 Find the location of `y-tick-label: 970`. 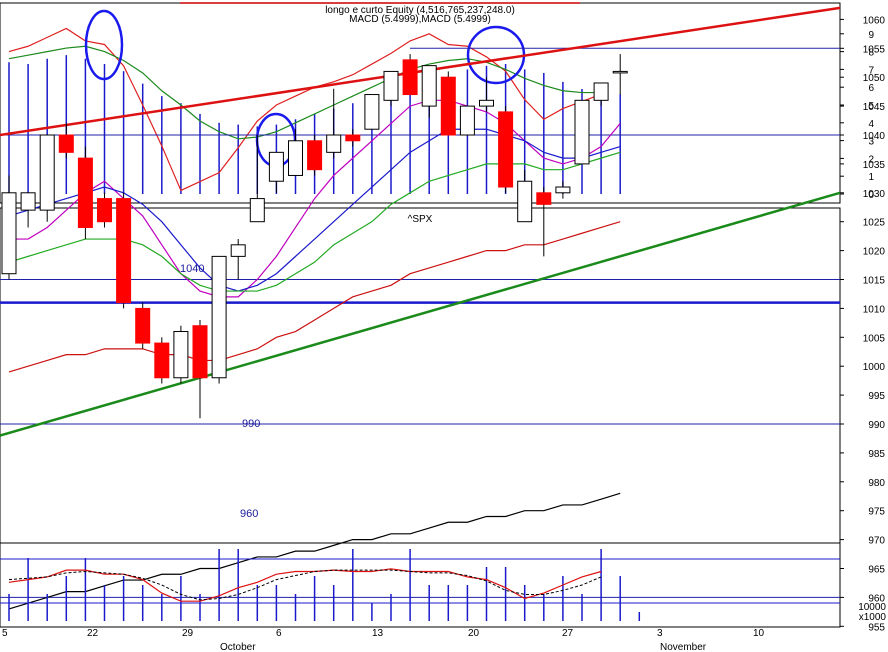

y-tick-label: 970 is located at coordinates (876, 541).